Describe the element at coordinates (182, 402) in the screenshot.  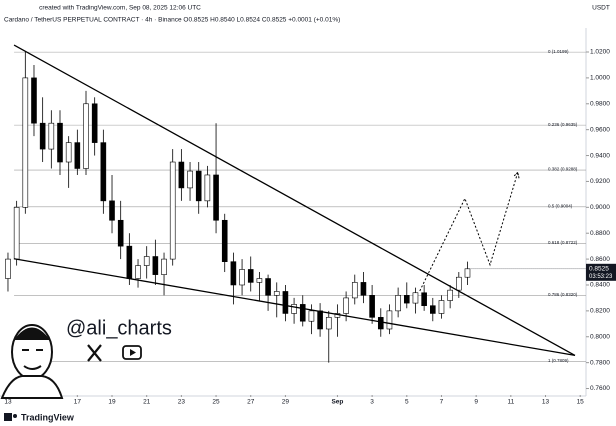
I see `x-tick-label: 23` at that location.